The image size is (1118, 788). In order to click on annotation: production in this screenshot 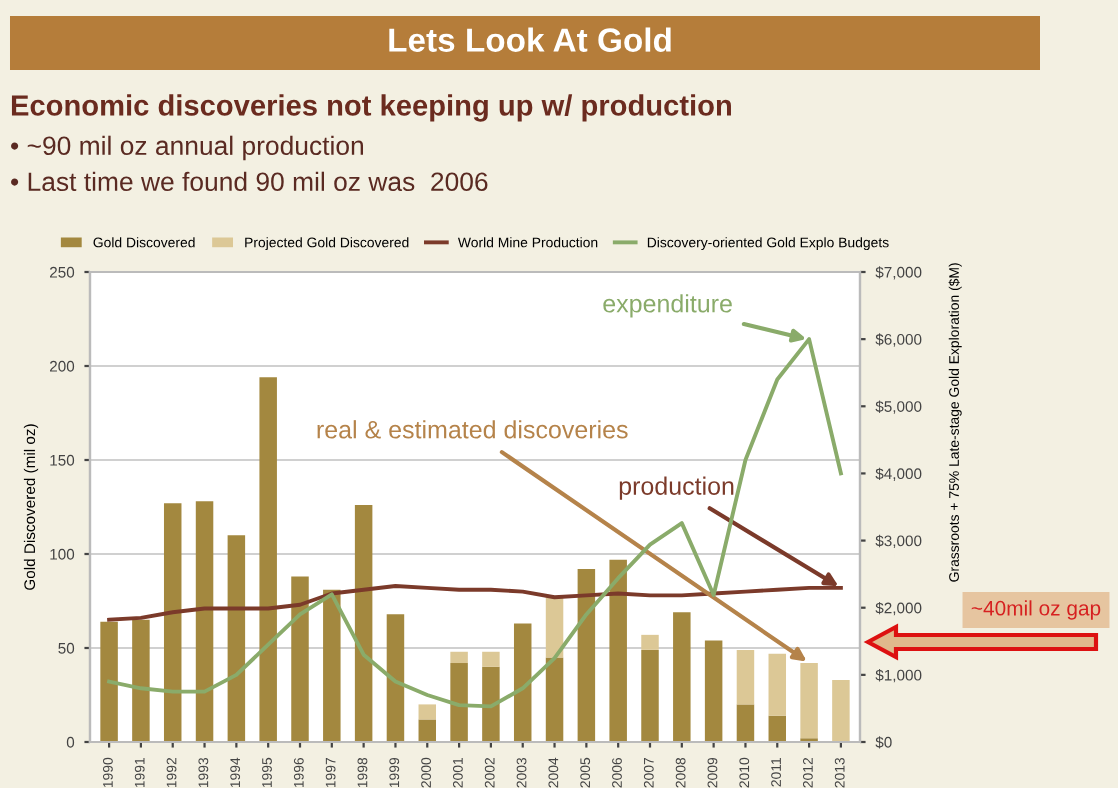, I will do `click(676, 488)`.